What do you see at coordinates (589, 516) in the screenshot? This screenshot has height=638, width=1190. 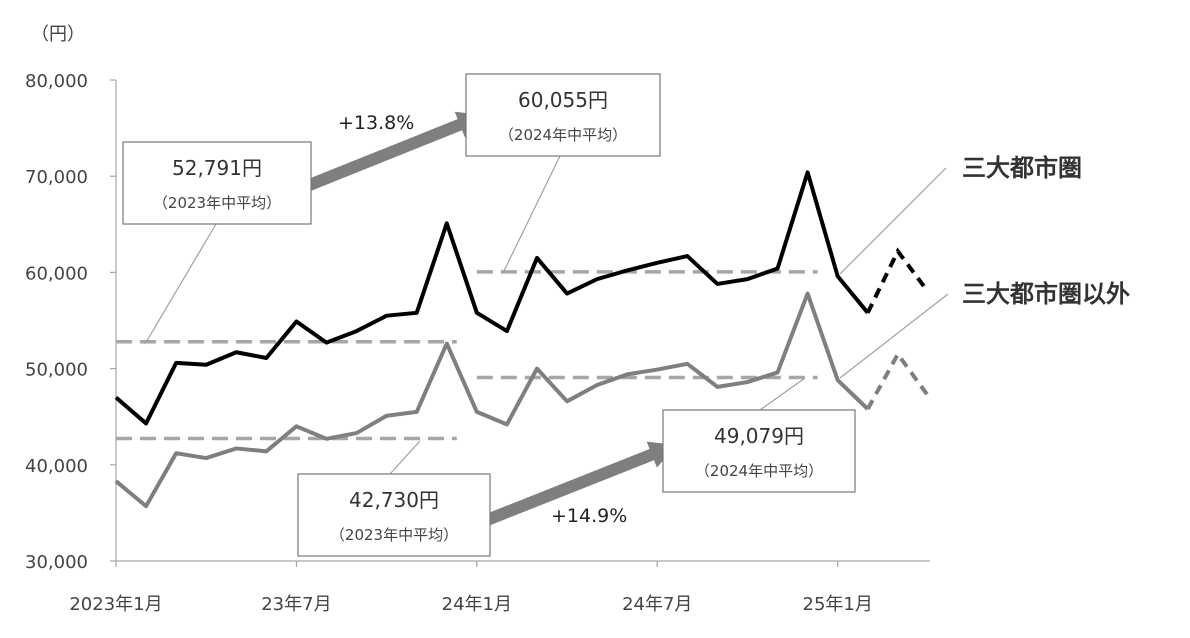 I see `change-label: +14.9%` at bounding box center [589, 516].